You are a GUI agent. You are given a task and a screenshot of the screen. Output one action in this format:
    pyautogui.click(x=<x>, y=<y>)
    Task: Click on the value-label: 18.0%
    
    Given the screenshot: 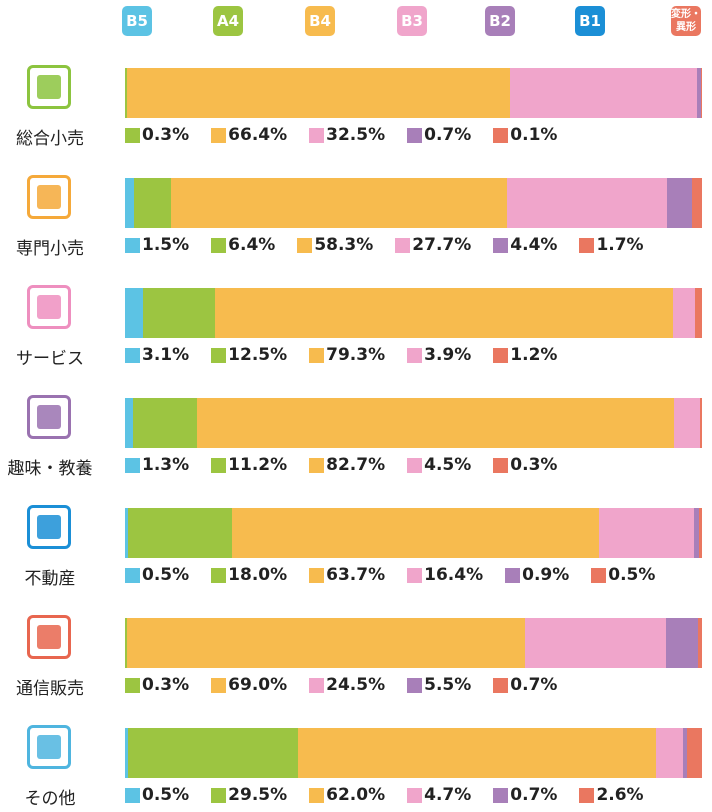 What is the action you would take?
    pyautogui.click(x=258, y=575)
    